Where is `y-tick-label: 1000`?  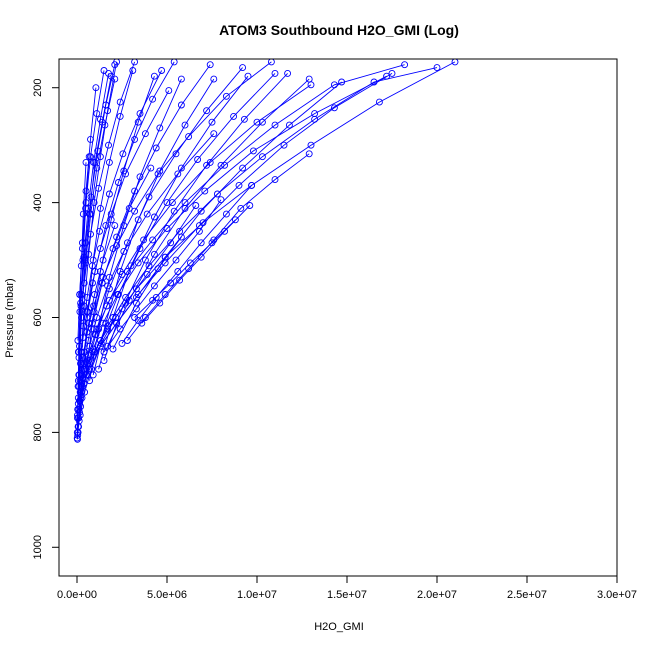 y-tick-label: 1000 is located at coordinates (38, 547).